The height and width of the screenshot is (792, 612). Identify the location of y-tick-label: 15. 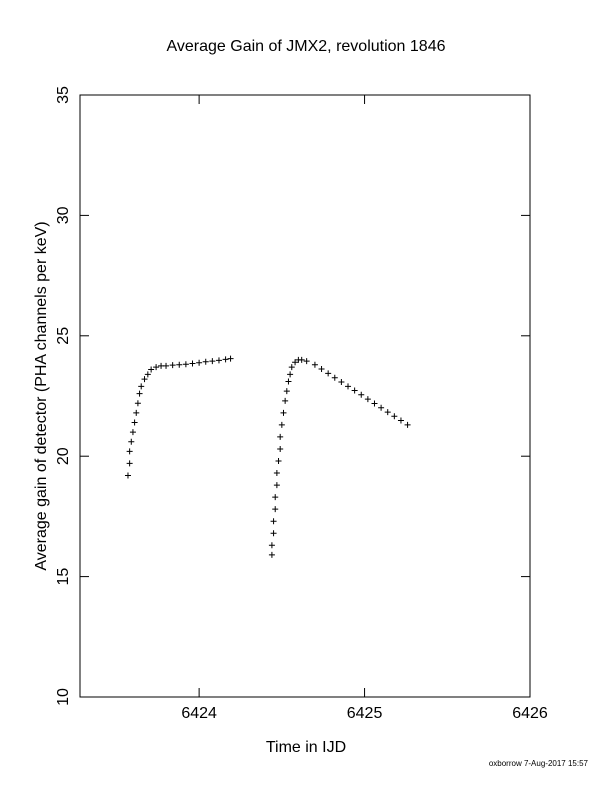
(63, 577).